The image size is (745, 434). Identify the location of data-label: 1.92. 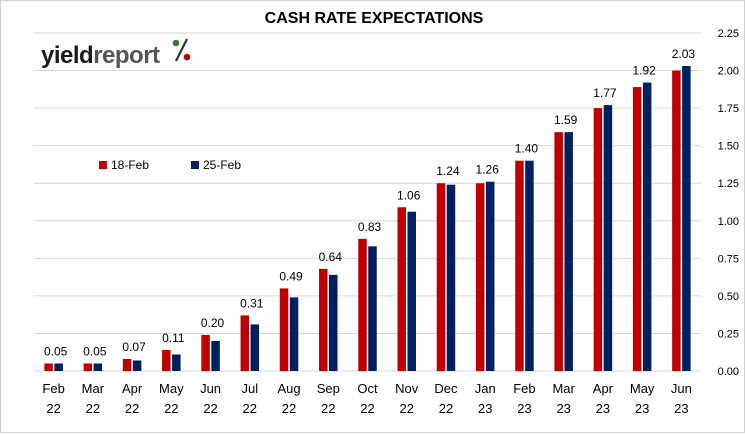
(644, 71).